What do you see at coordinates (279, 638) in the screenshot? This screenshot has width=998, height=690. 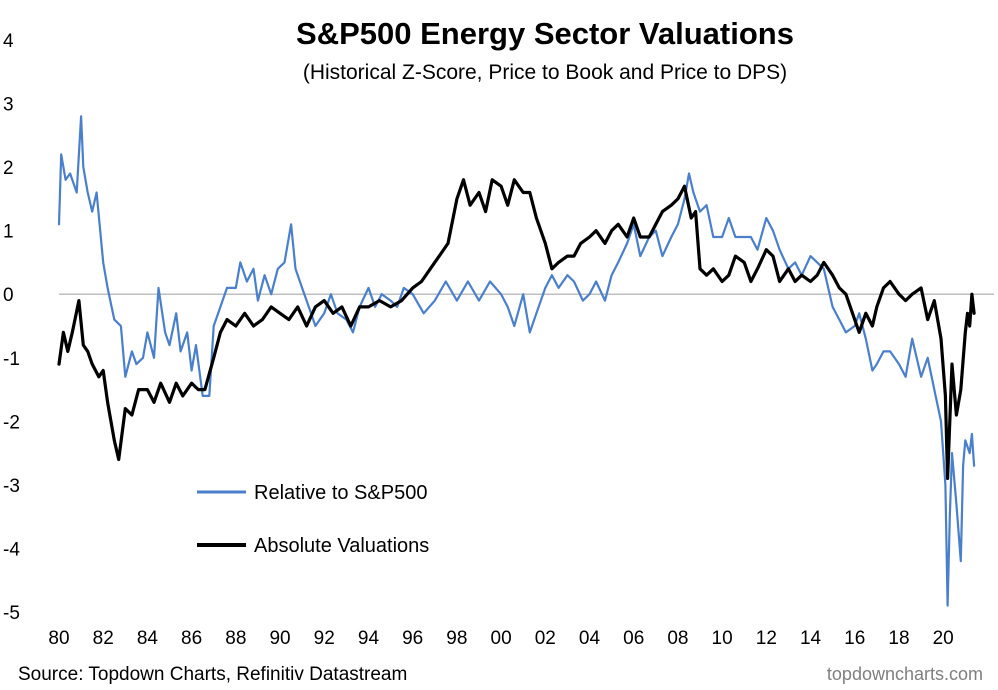 I see `x-tick-label: 90` at bounding box center [279, 638].